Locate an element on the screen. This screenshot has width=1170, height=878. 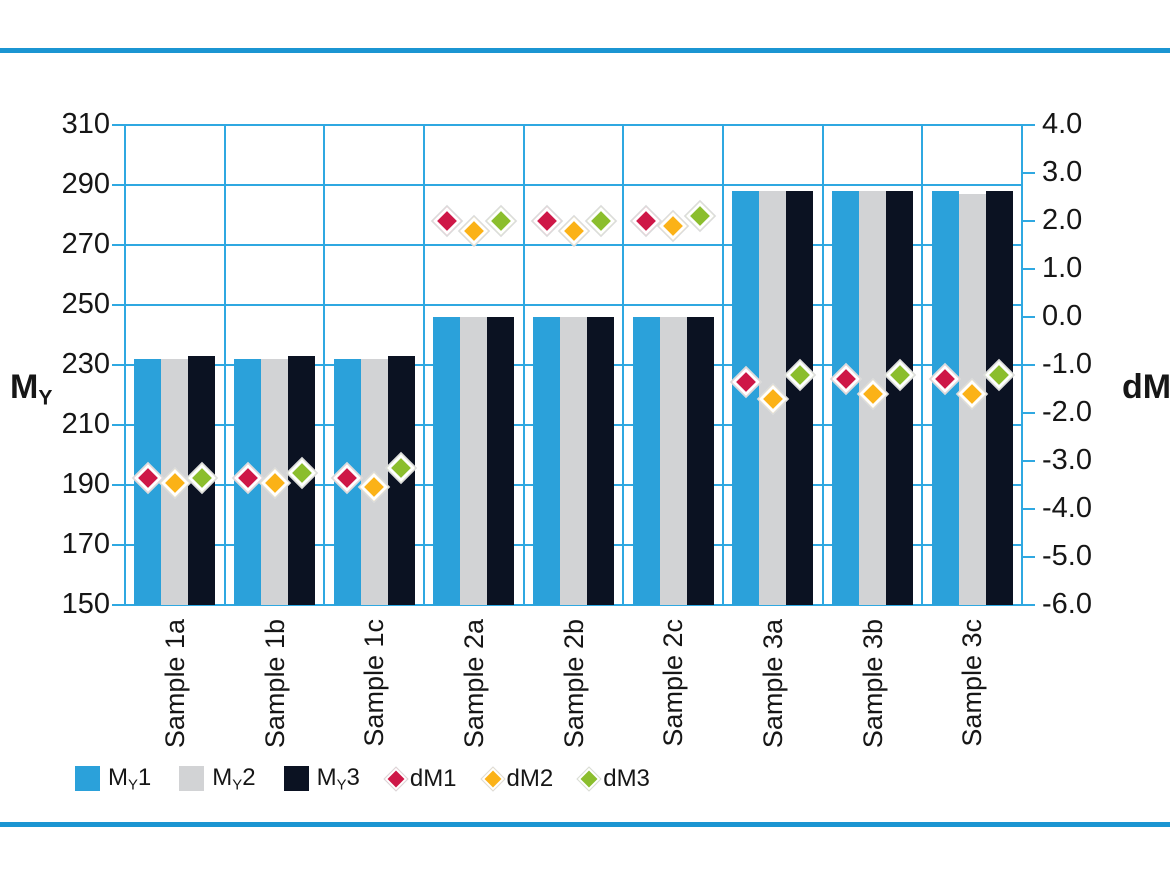
legend-item-m3: MY3 is located at coordinates (321, 779).